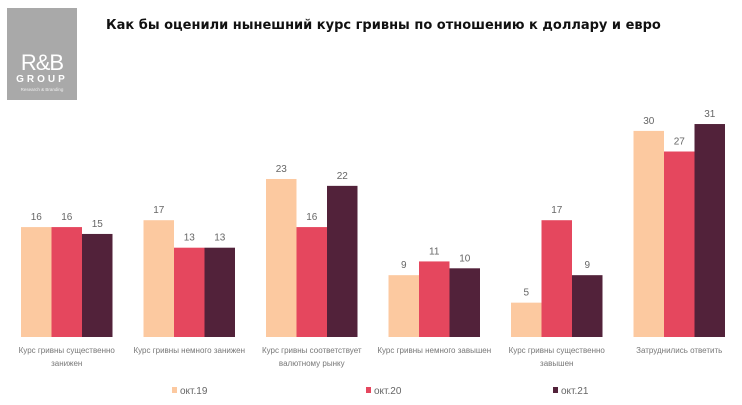 The image size is (742, 405). Describe the element at coordinates (42, 54) in the screenshot. I see `rb-group-logo: R&B GROUP Research & Branding` at that location.